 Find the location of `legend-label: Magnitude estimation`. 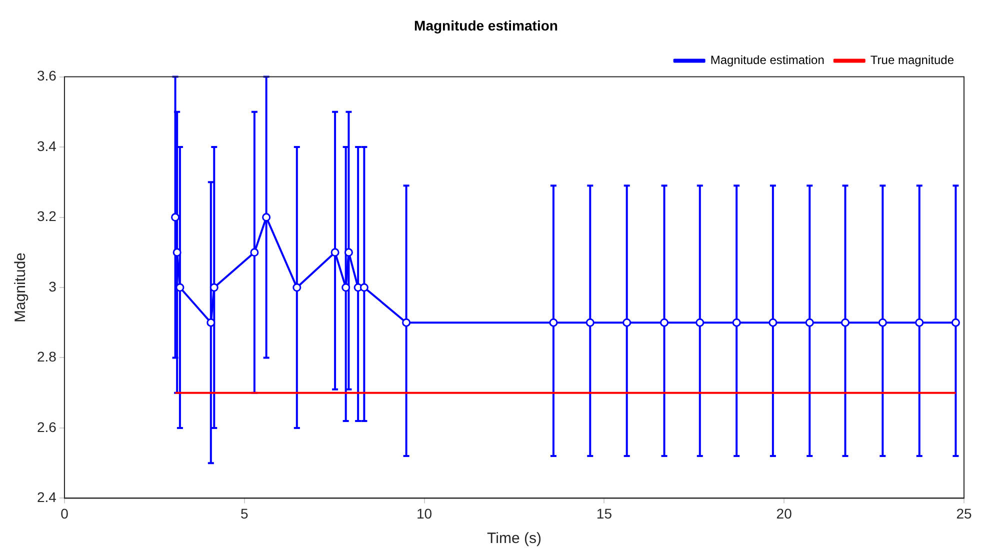

legend-label: Magnitude estimation is located at coordinates (767, 60).